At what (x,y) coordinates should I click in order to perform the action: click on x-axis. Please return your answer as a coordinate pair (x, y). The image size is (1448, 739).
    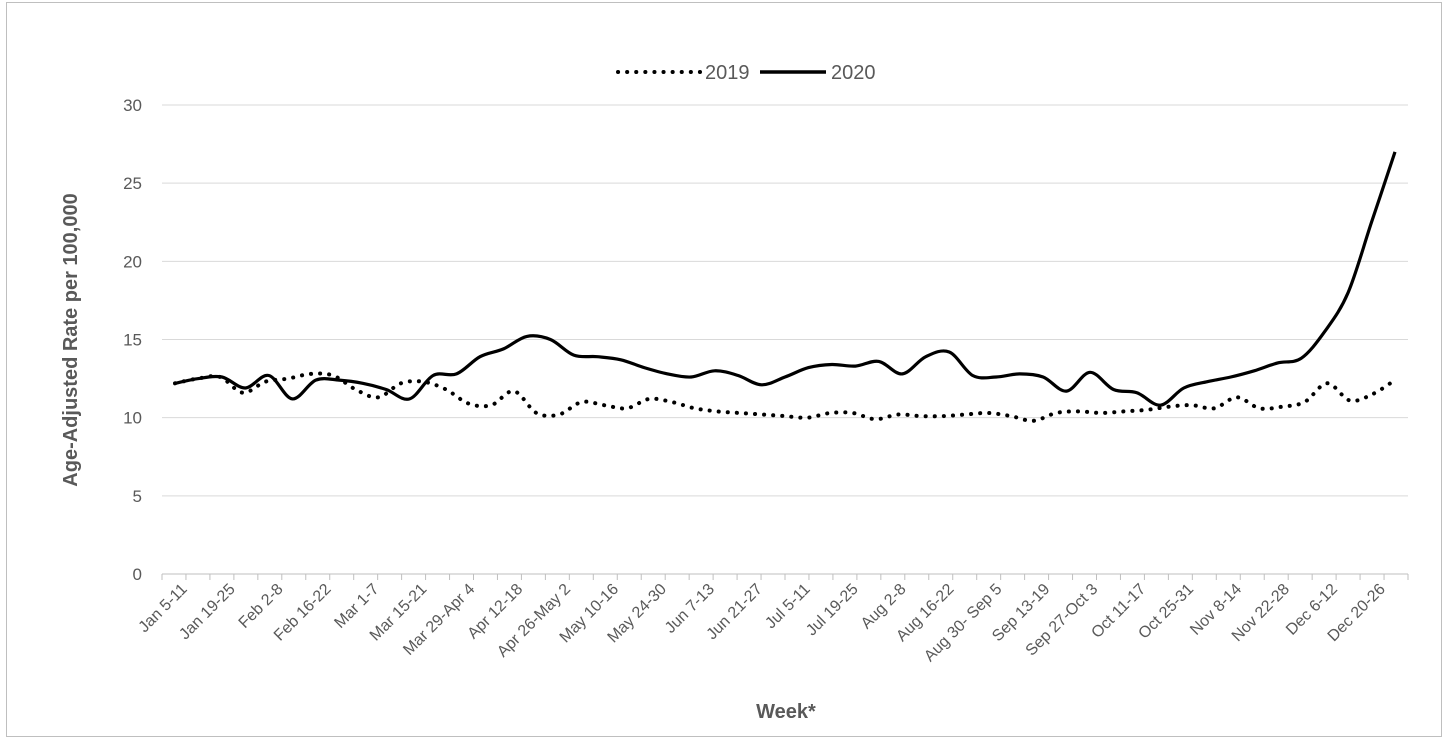
    Looking at the image, I should click on (785, 576).